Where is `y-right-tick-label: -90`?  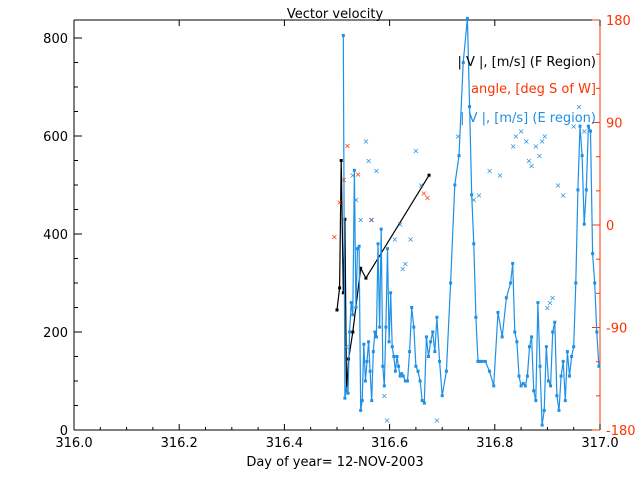 y-right-tick-label: -90 is located at coordinates (616, 329).